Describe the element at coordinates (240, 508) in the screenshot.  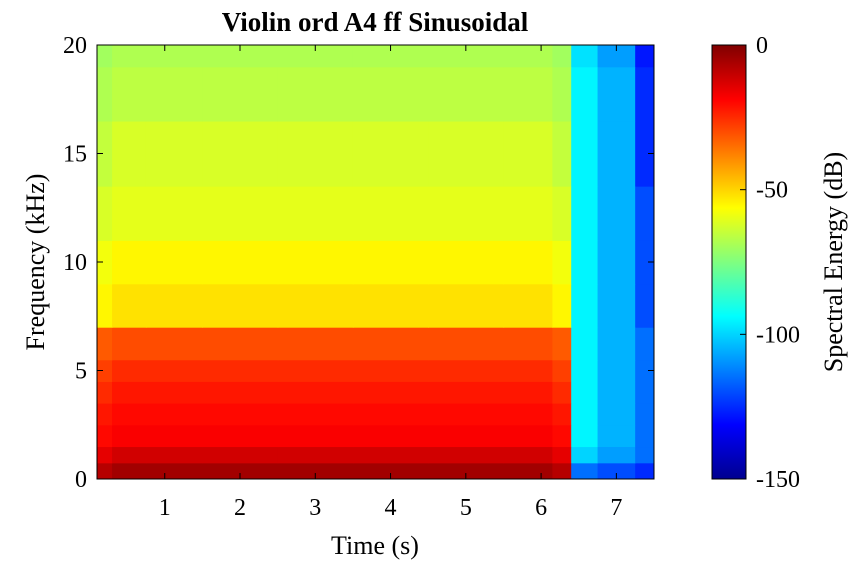
I see `x-tick-label: 2` at that location.